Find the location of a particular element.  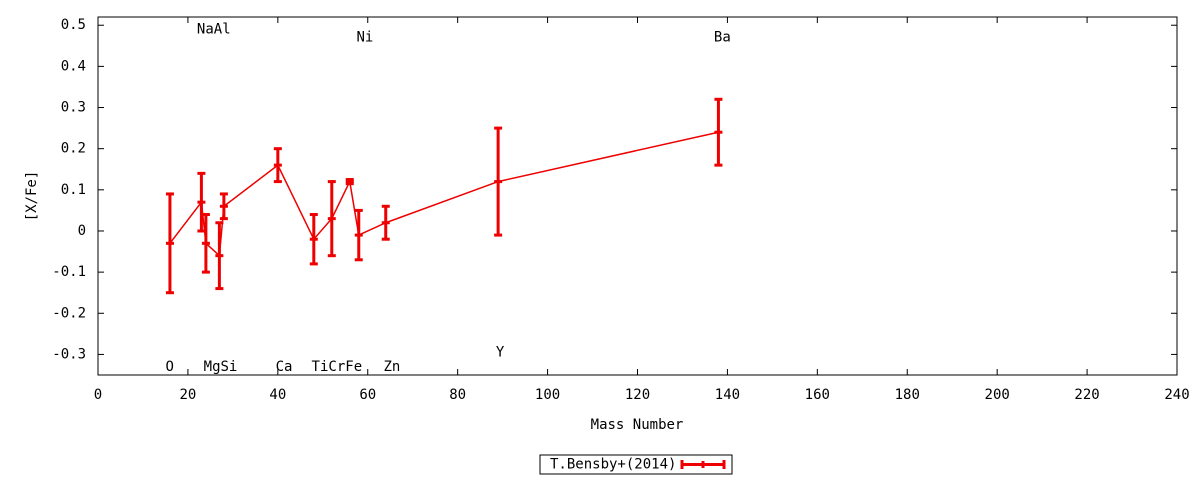

x-tick-label: 240 is located at coordinates (1176, 395).